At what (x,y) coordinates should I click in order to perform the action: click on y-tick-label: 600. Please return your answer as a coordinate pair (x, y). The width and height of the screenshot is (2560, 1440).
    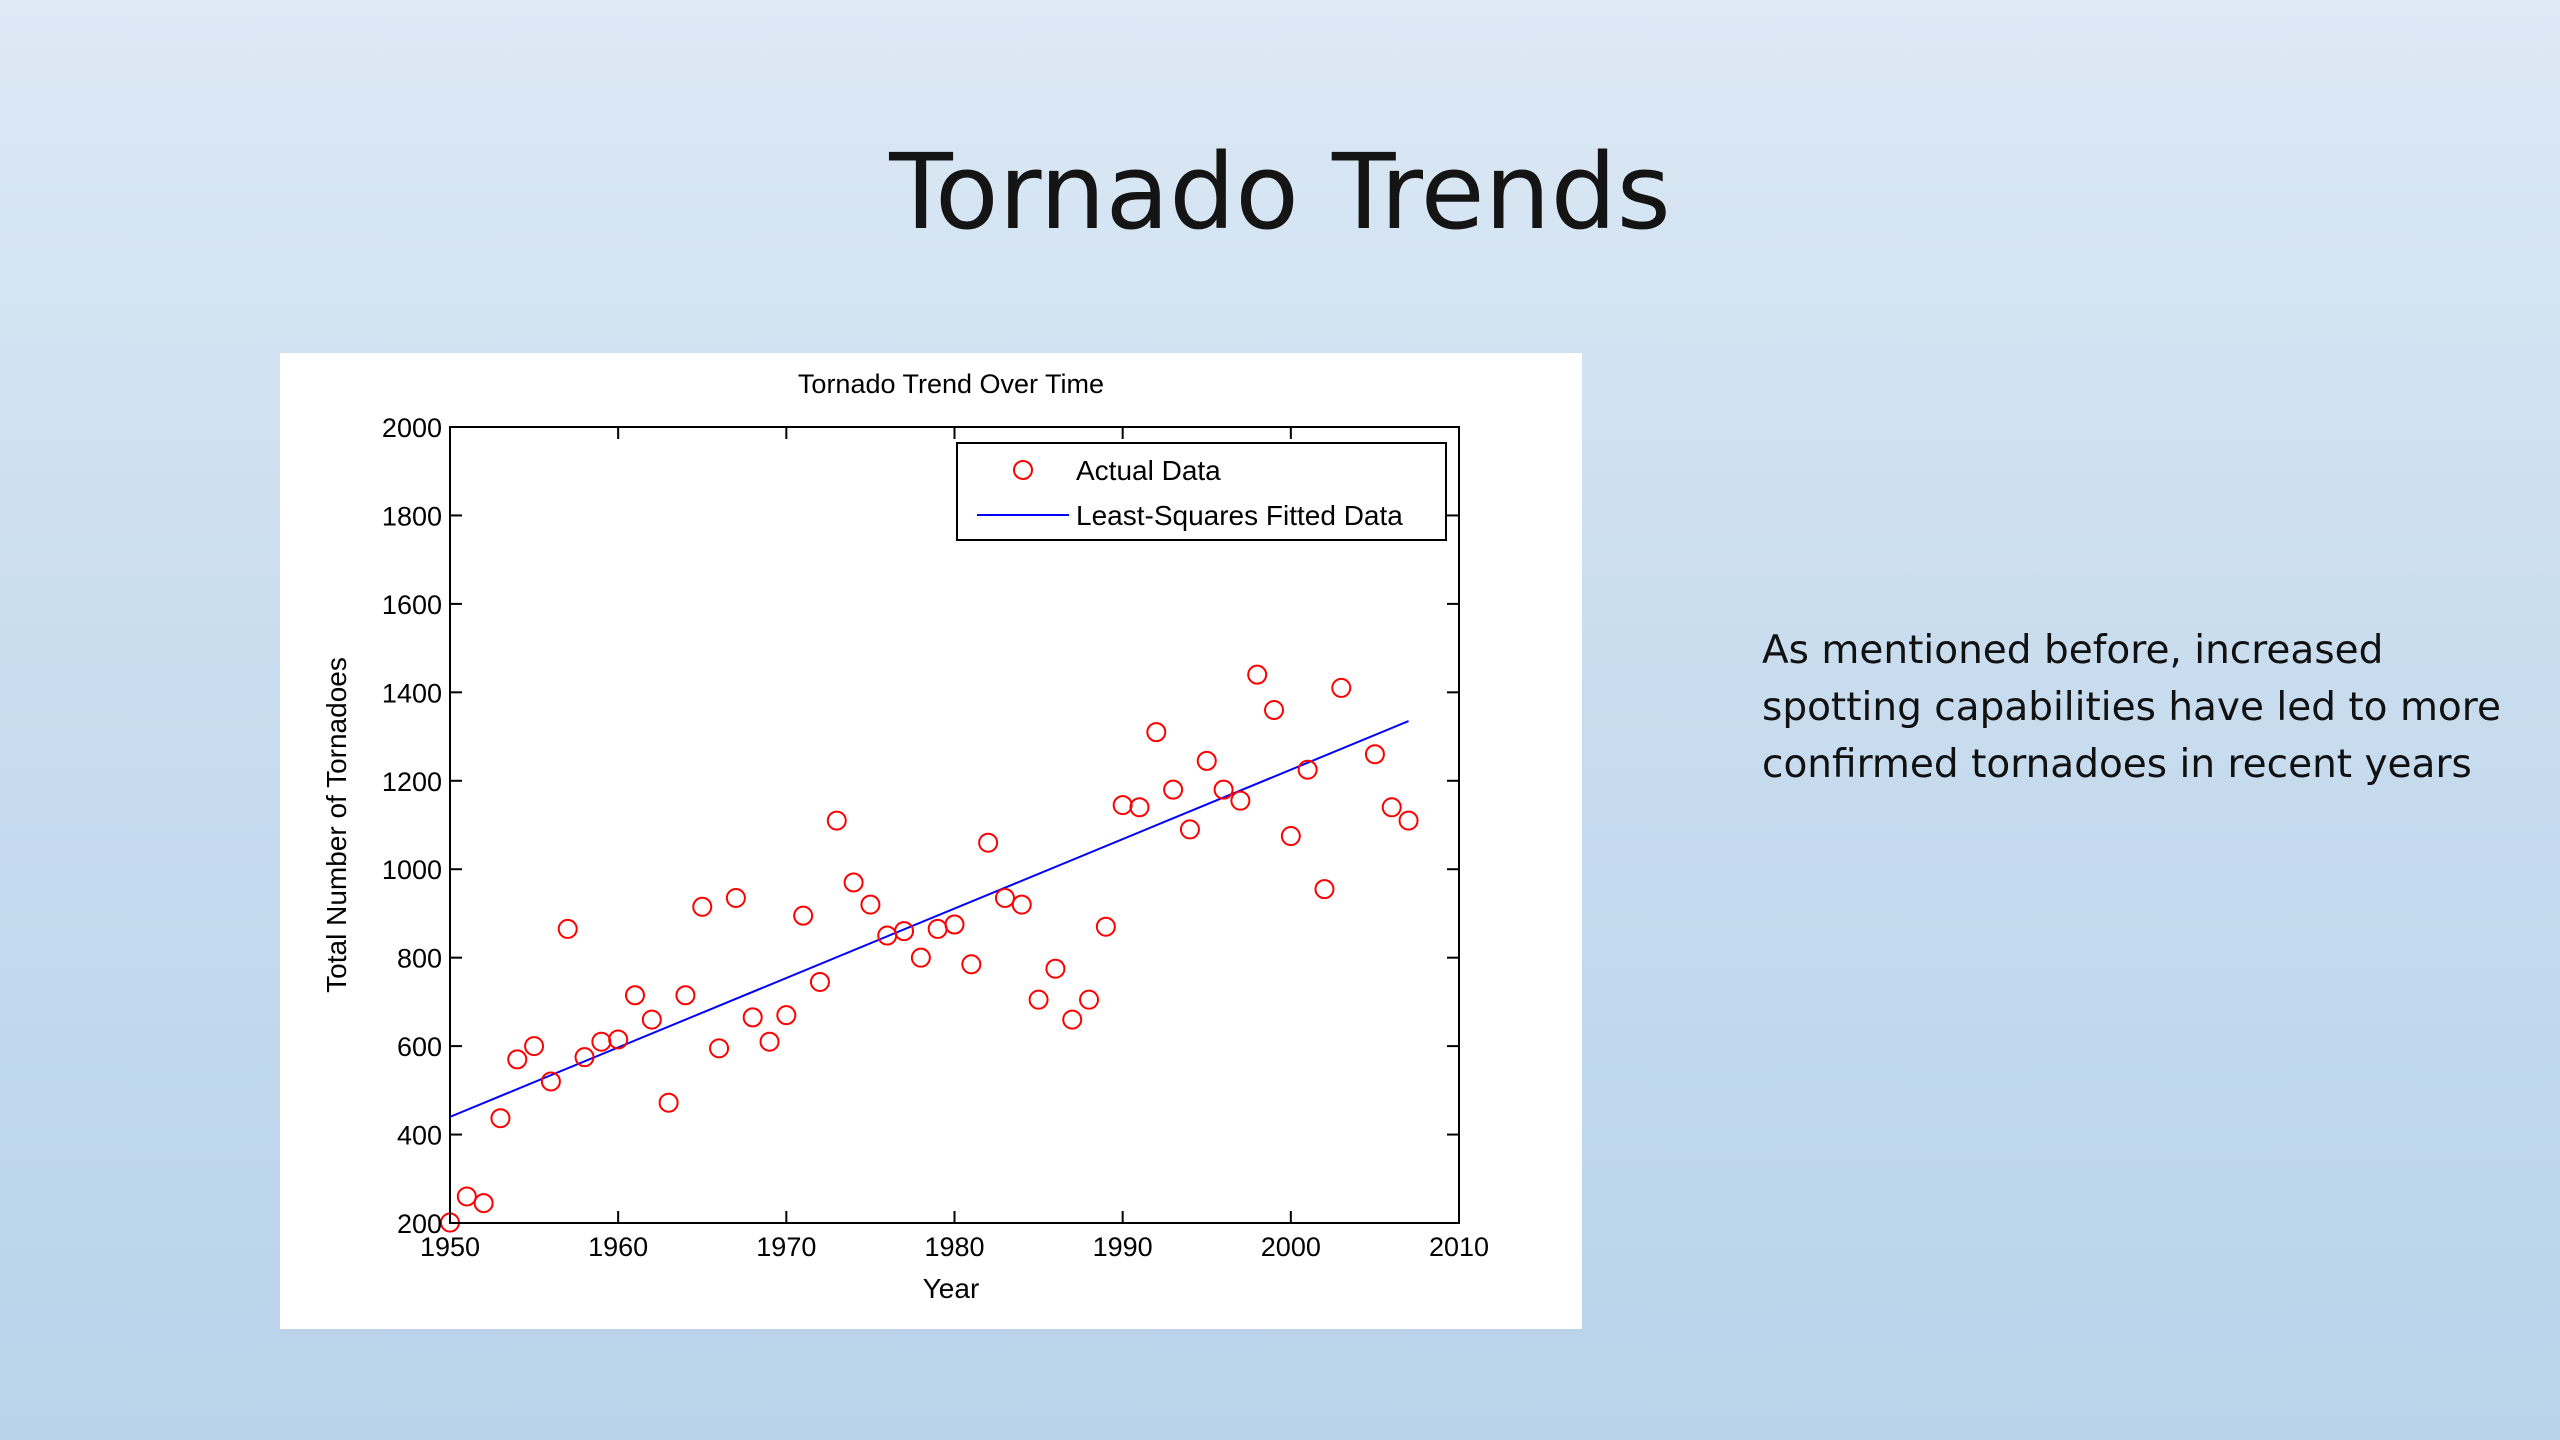
    Looking at the image, I should click on (419, 1047).